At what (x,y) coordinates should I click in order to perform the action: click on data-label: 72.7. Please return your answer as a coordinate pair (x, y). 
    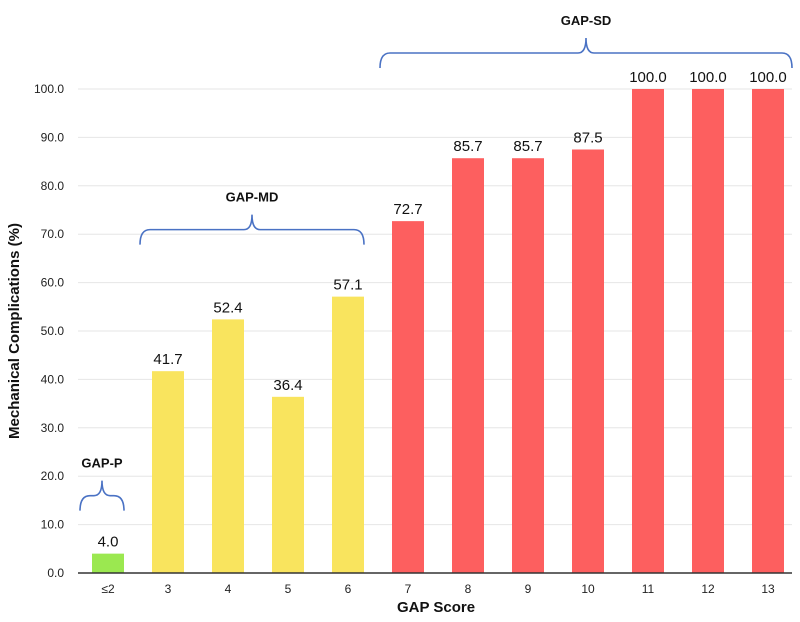
    Looking at the image, I should click on (407, 209).